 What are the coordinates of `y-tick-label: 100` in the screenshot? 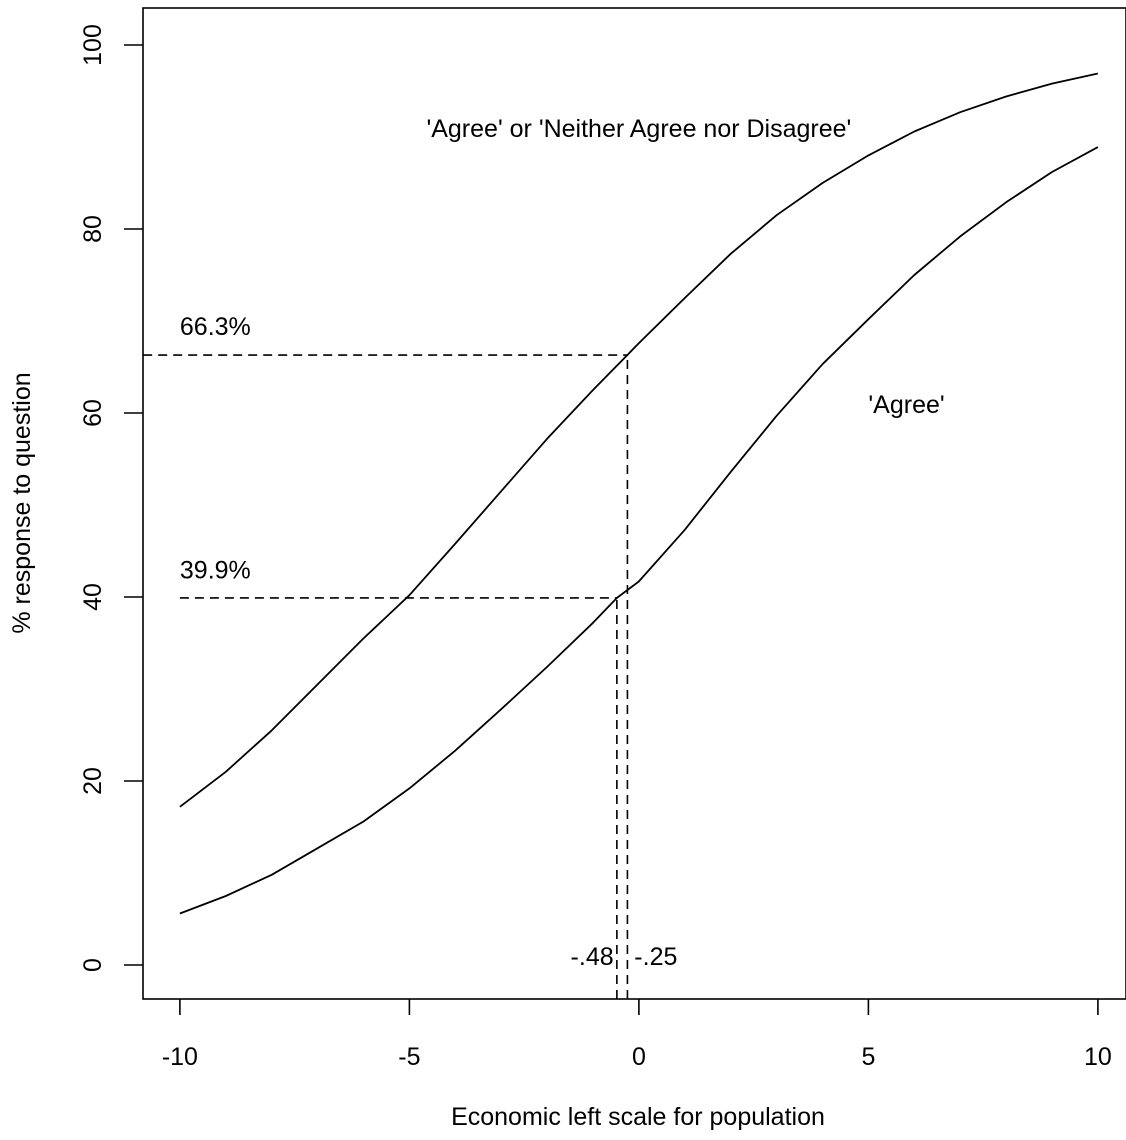 It's located at (93, 45).